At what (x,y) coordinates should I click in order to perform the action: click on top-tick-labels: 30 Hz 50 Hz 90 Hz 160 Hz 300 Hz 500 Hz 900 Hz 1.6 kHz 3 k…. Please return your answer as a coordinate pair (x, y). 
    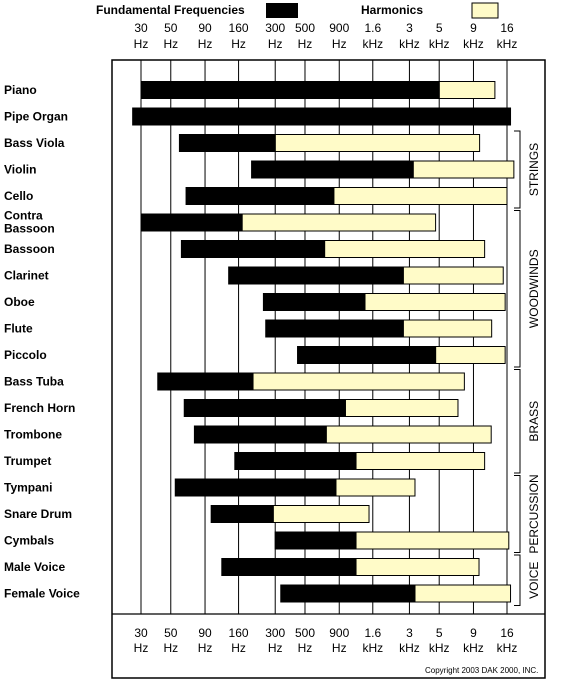
    Looking at the image, I should click on (326, 36).